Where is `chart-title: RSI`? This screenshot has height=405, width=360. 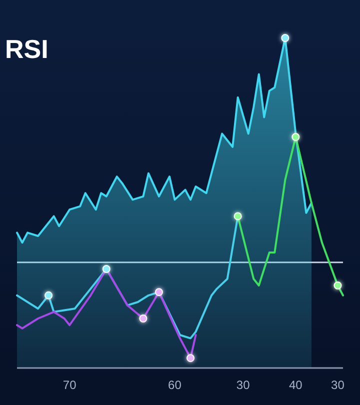 chart-title: RSI is located at coordinates (26, 49).